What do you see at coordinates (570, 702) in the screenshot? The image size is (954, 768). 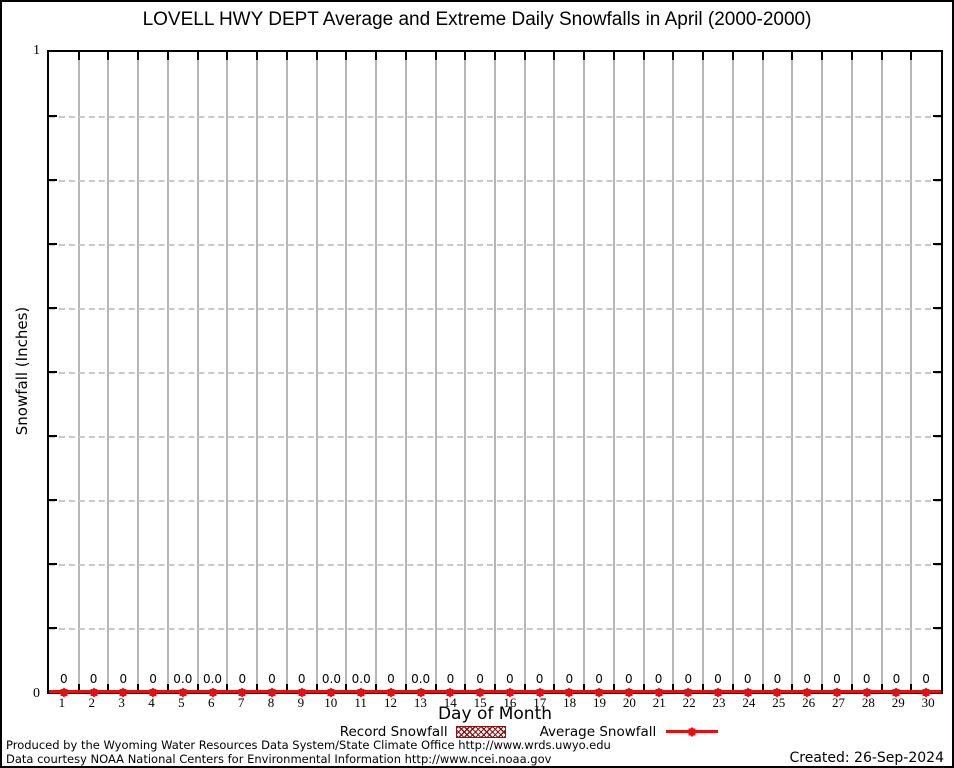 I see `x-tick-label-day-18: 18` at bounding box center [570, 702].